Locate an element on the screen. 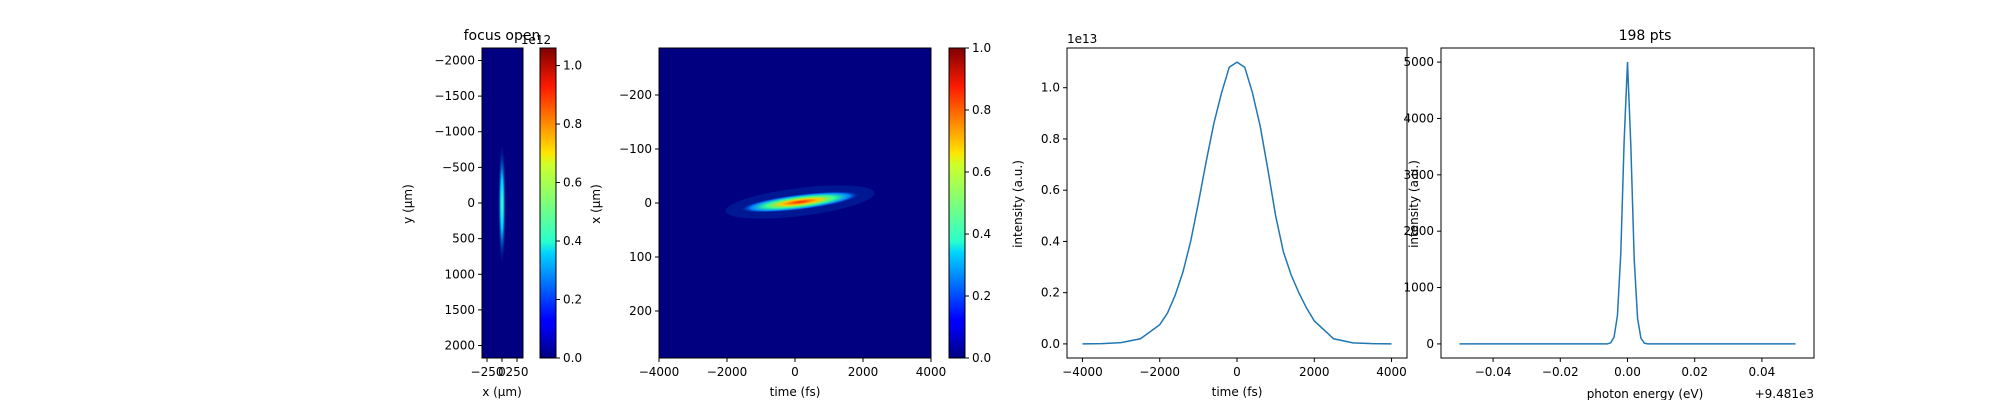  panel4-axes-frame is located at coordinates (1627, 203).